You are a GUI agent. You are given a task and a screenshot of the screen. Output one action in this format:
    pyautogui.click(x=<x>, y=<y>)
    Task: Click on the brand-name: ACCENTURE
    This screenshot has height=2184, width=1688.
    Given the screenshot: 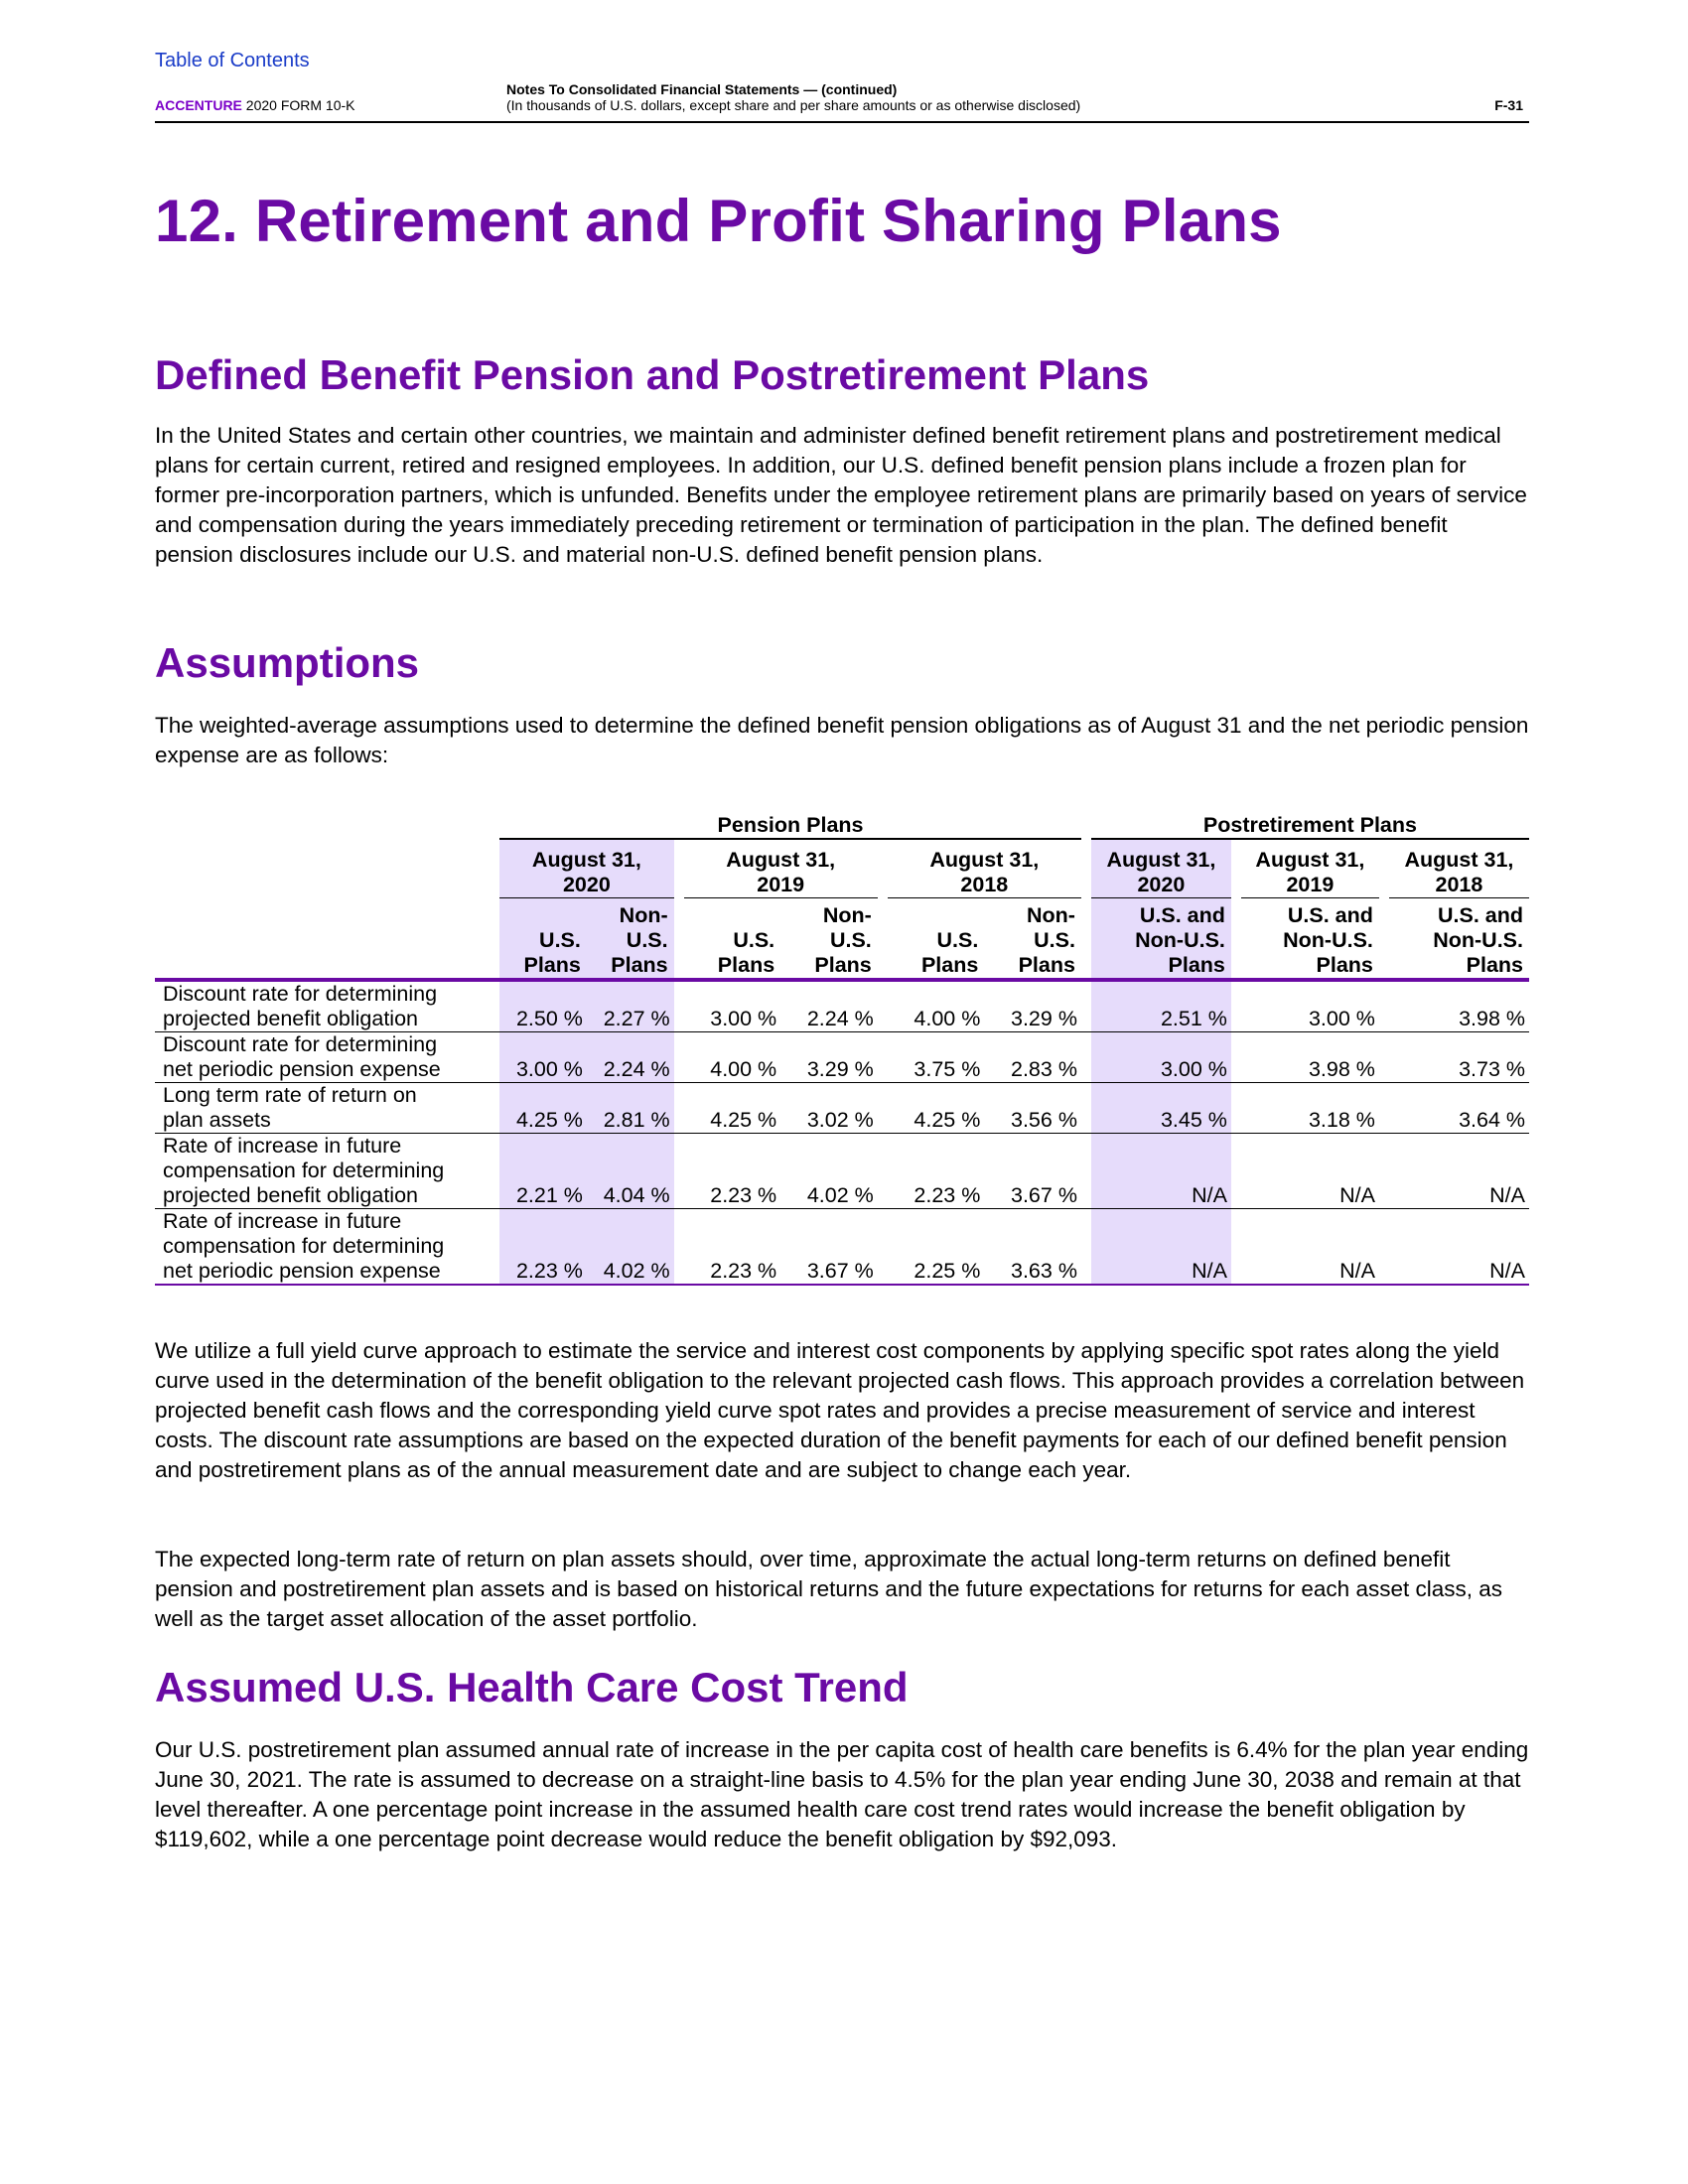 What is the action you would take?
    pyautogui.click(x=198, y=105)
    